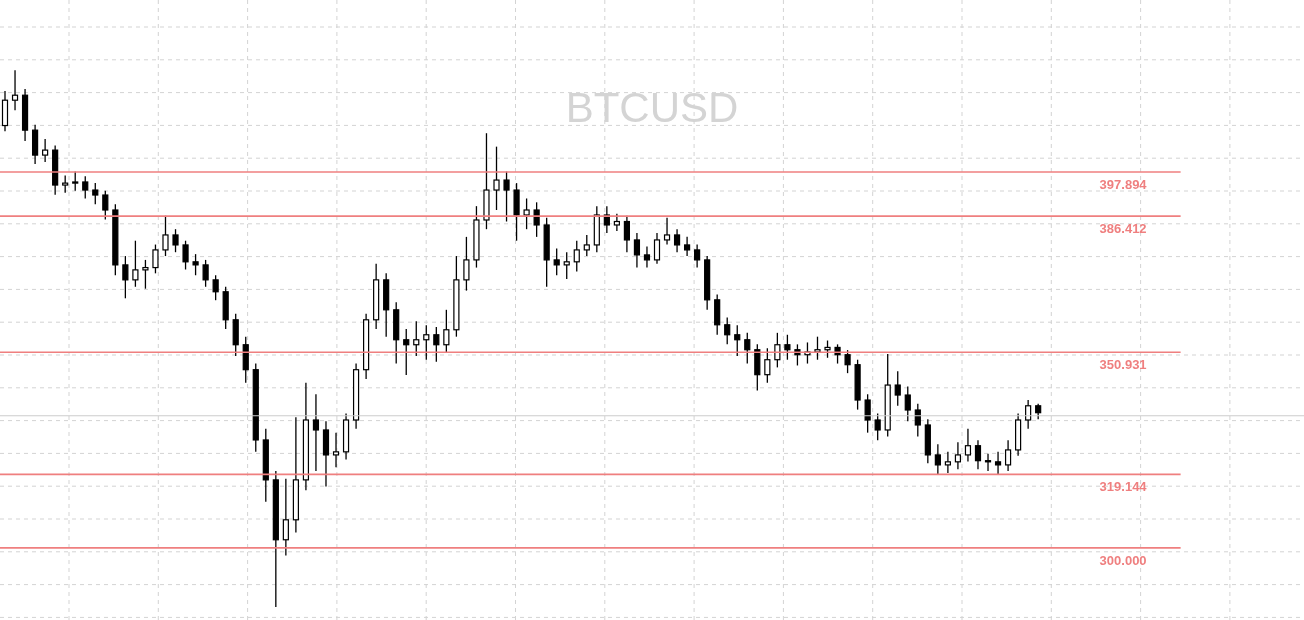  What do you see at coordinates (1123, 185) in the screenshot?
I see `ref-line-label: 397.894` at bounding box center [1123, 185].